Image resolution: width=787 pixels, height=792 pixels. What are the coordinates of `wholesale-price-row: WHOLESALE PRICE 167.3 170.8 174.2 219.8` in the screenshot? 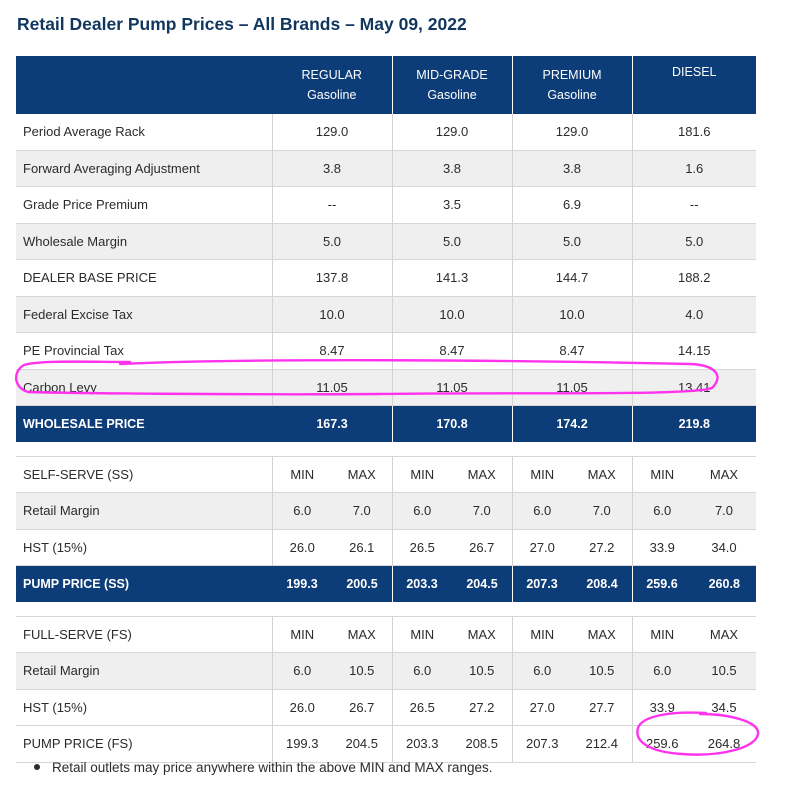 It's located at (386, 423).